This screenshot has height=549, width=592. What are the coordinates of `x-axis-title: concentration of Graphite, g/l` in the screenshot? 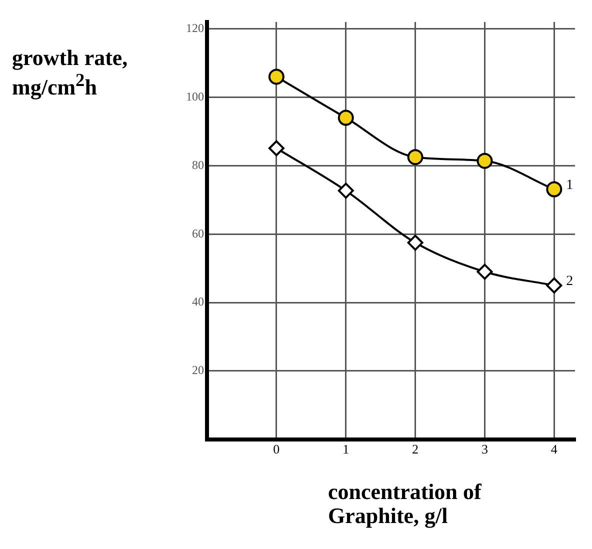 It's located at (405, 503).